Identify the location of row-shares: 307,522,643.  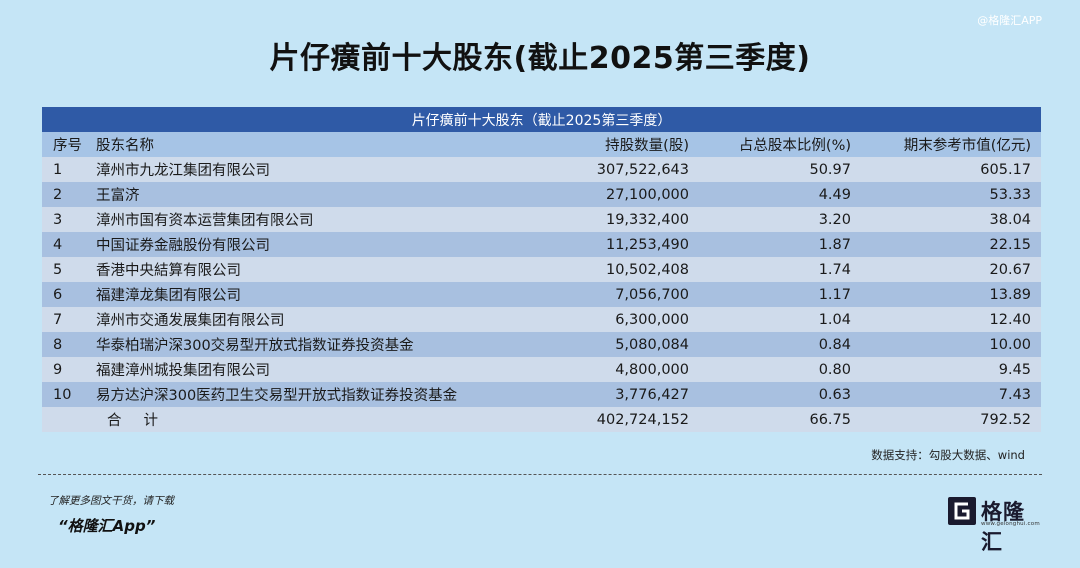
(601, 169).